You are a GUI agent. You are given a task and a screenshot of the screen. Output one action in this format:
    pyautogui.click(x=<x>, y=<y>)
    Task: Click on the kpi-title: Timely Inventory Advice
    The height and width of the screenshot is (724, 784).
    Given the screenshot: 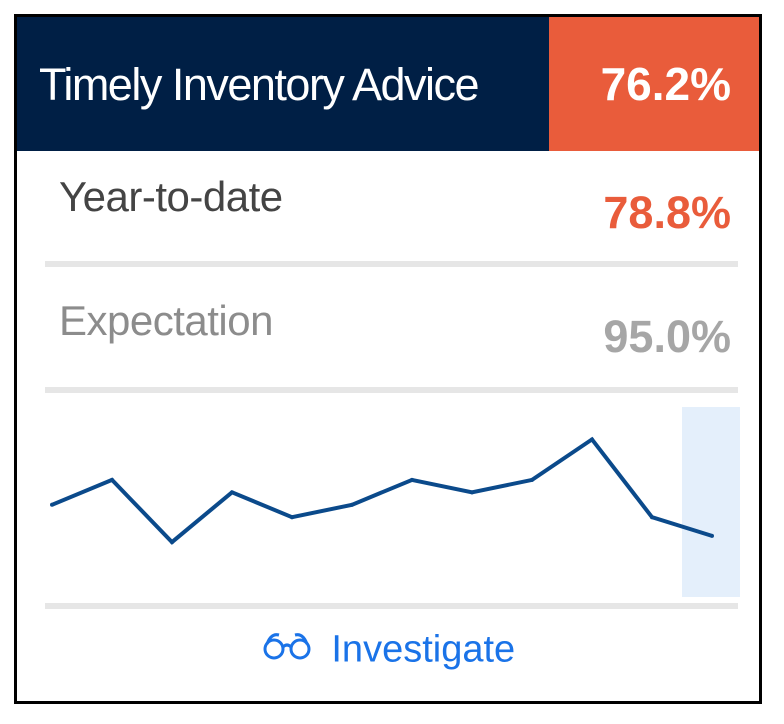 What is the action you would take?
    pyautogui.click(x=259, y=84)
    